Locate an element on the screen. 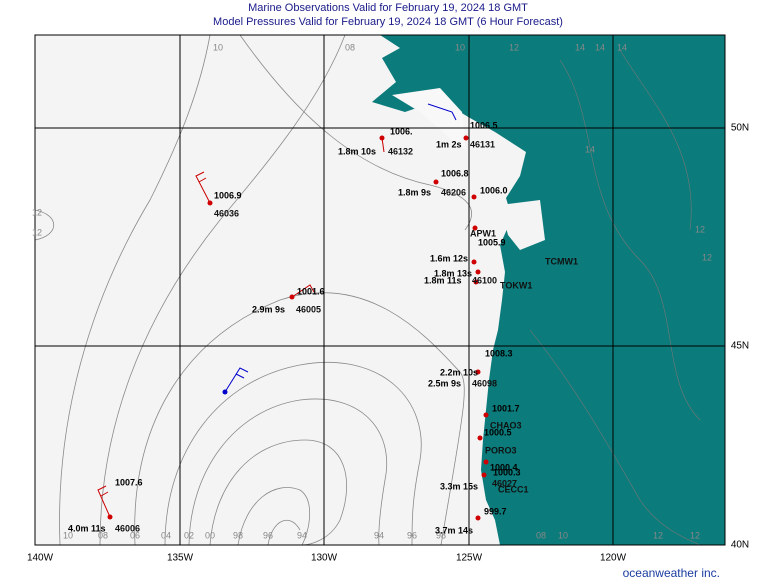  station-pressure: 1000.5 is located at coordinates (498, 432).